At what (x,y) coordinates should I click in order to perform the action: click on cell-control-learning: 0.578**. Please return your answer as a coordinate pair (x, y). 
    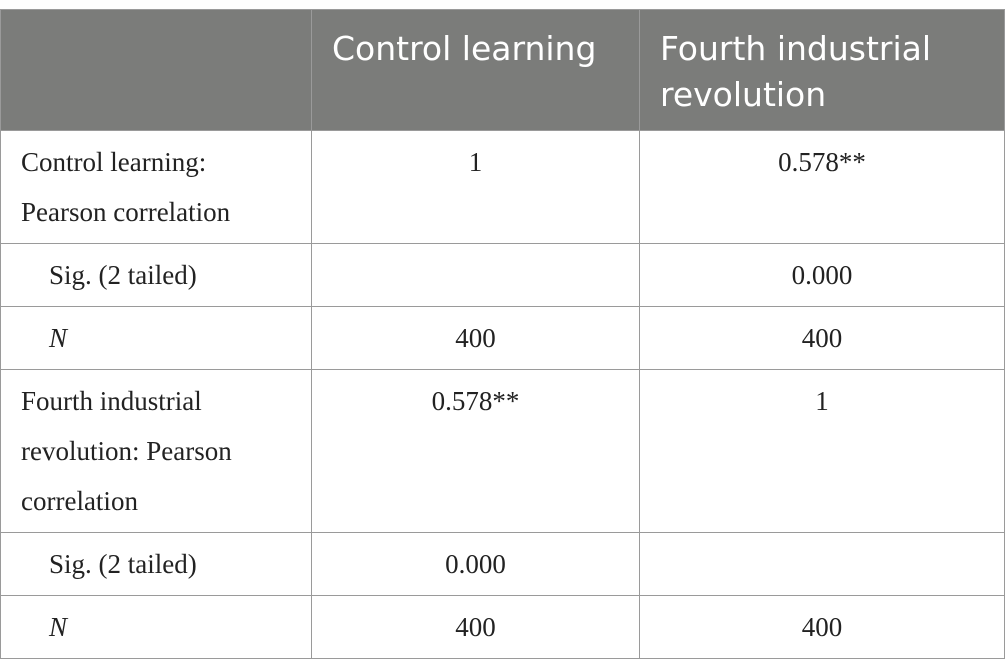
    Looking at the image, I should click on (475, 451).